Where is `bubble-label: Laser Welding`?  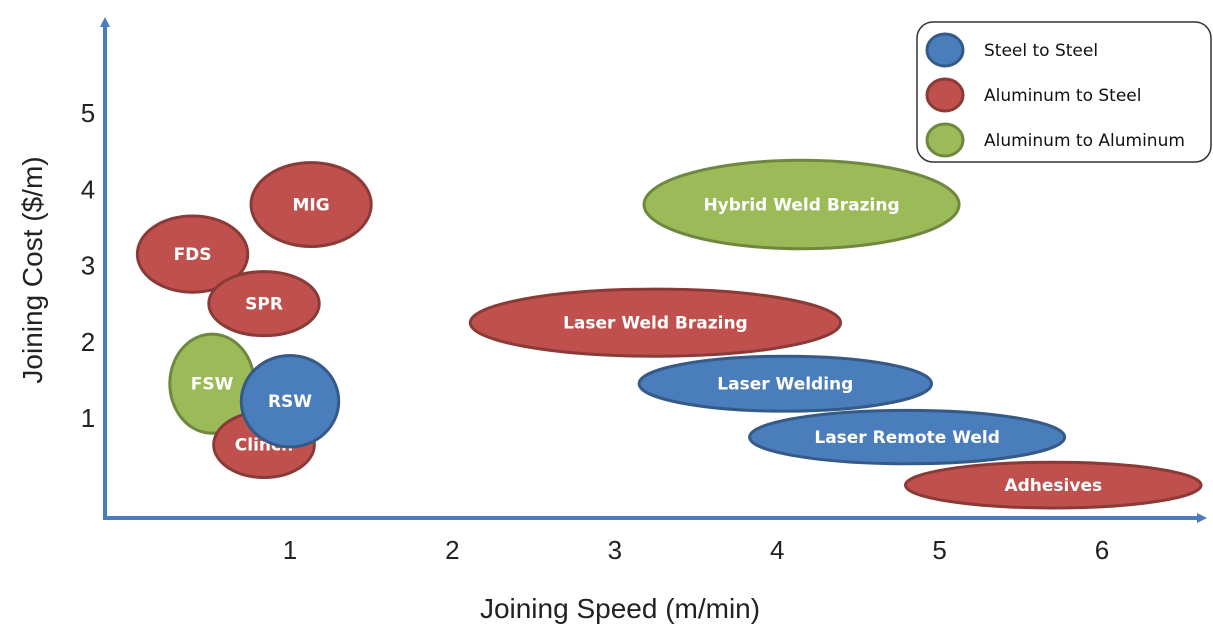
bubble-label: Laser Welding is located at coordinates (785, 385).